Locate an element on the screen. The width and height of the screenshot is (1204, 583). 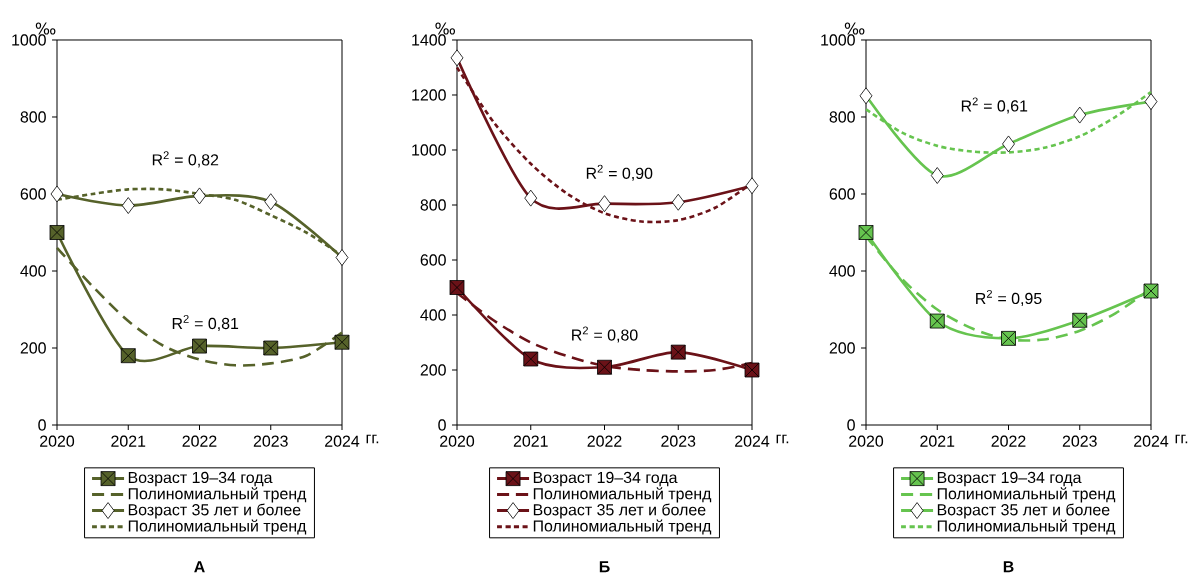
annotation: R$^{2}$ = 0,80 is located at coordinates (605, 334).